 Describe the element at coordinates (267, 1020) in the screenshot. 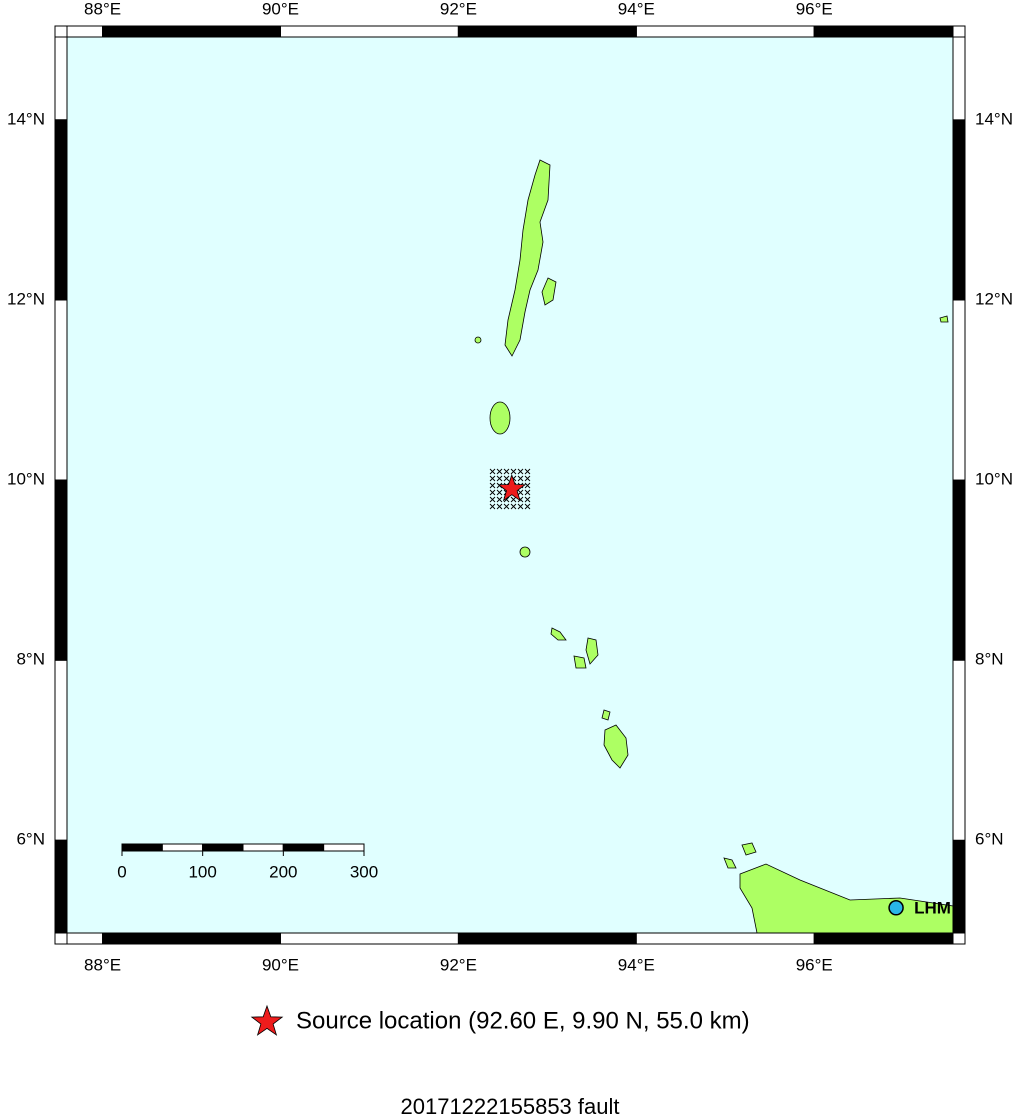

I see `legend-star` at that location.